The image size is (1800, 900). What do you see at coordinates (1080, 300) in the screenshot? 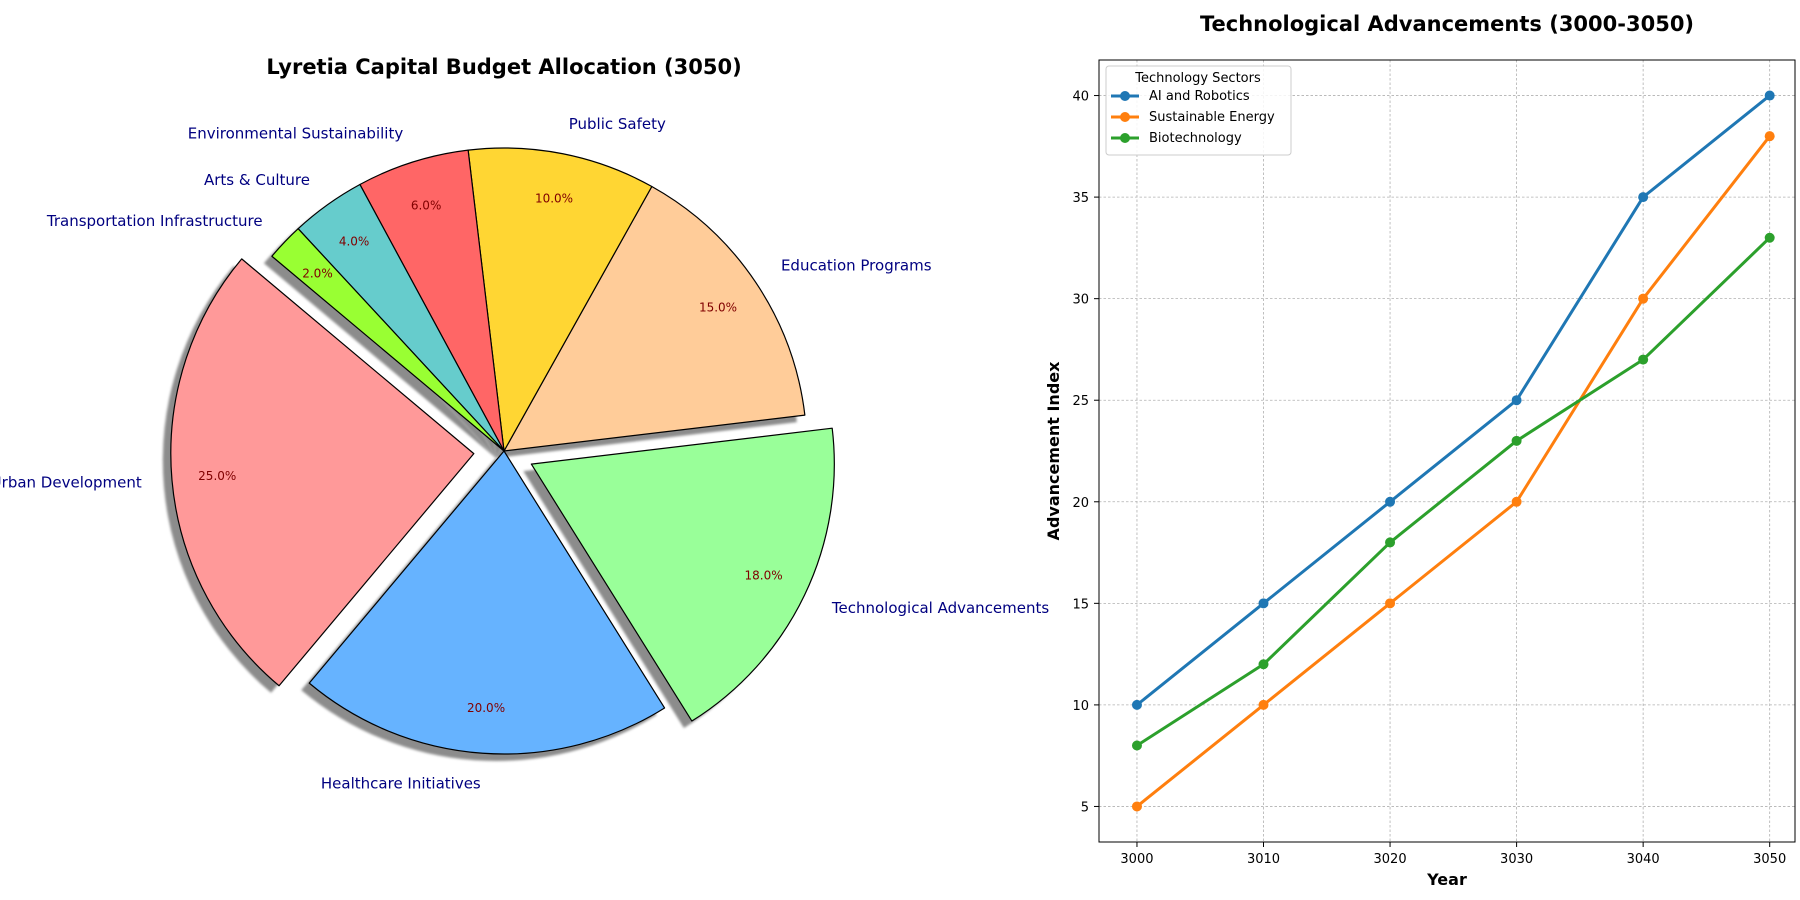
I see `y-tick-label: 30` at bounding box center [1080, 300].